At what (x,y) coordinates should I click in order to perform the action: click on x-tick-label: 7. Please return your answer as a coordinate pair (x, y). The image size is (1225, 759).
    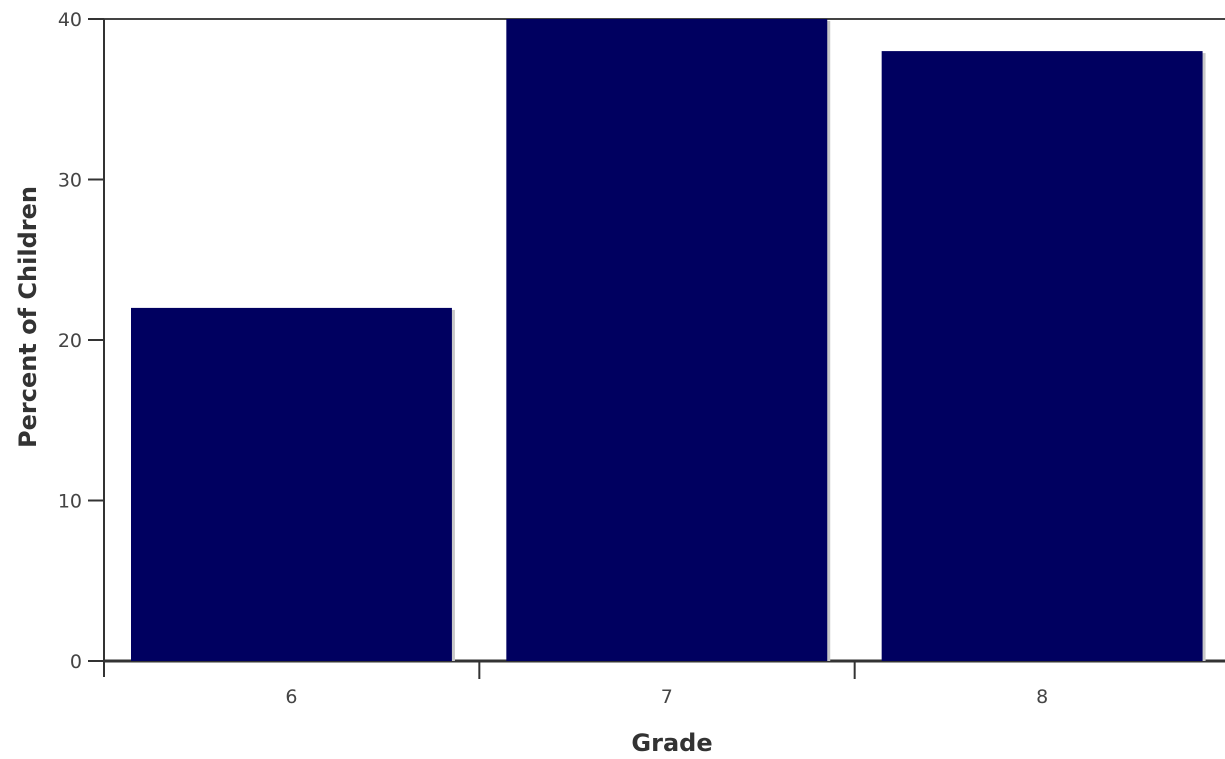
    Looking at the image, I should click on (667, 697).